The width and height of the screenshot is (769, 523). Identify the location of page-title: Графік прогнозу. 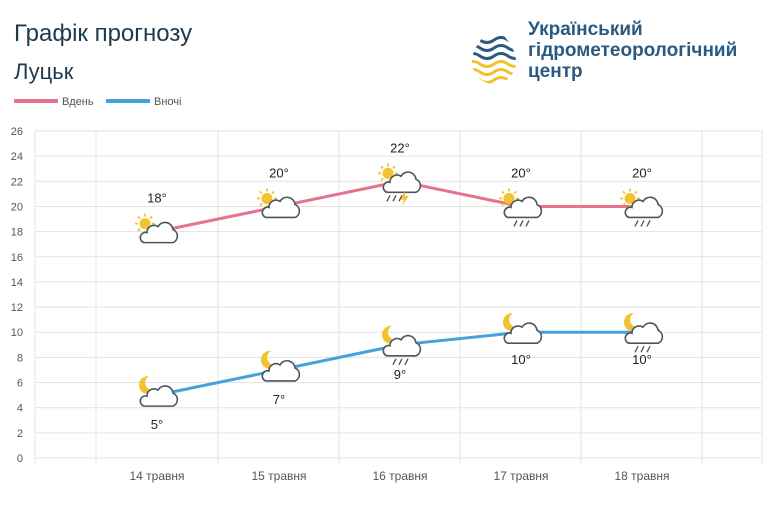
(103, 33).